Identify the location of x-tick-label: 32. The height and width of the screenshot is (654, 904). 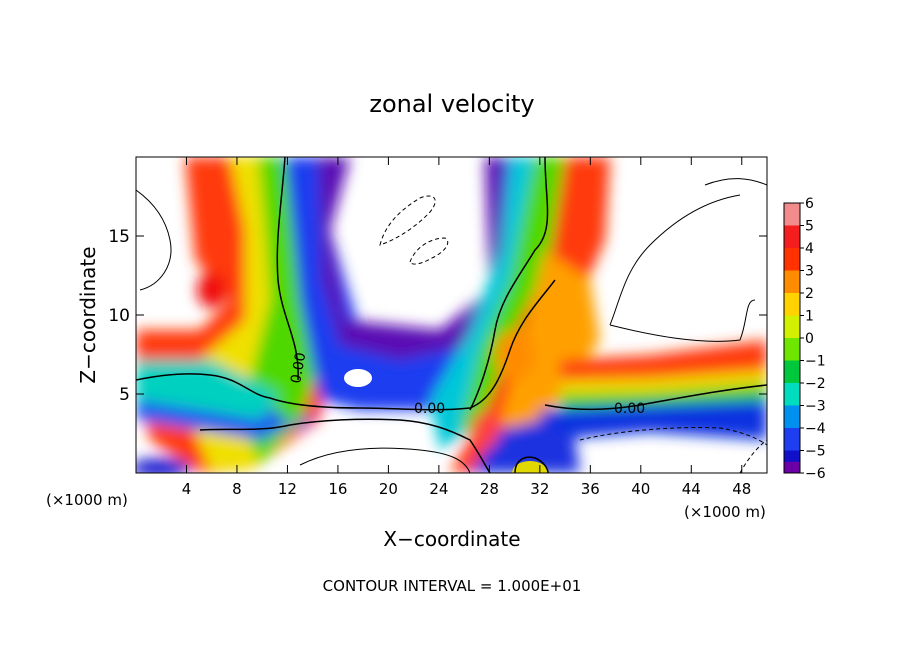
(539, 489).